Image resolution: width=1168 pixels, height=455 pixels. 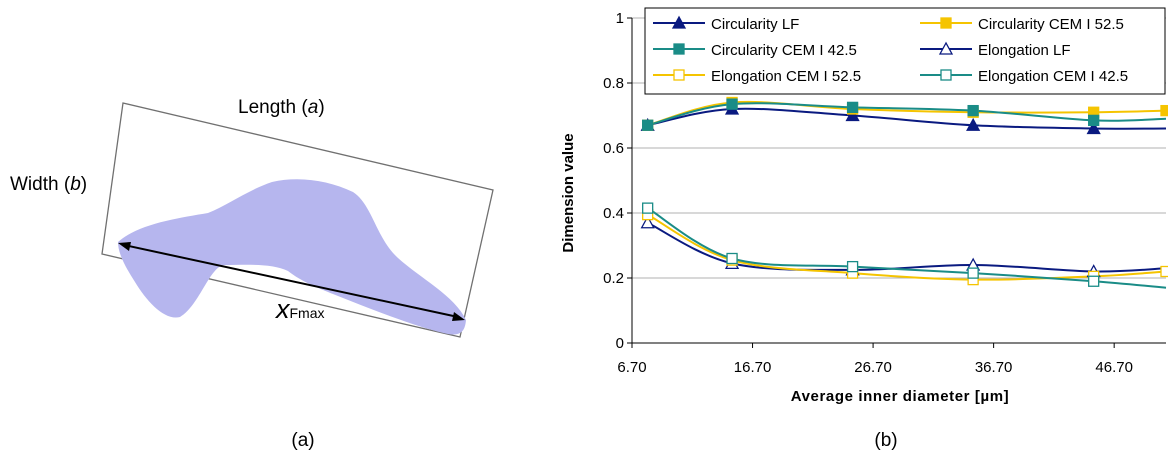 What do you see at coordinates (1053, 76) in the screenshot?
I see `legend-label: Elongation CEM I 42.5` at bounding box center [1053, 76].